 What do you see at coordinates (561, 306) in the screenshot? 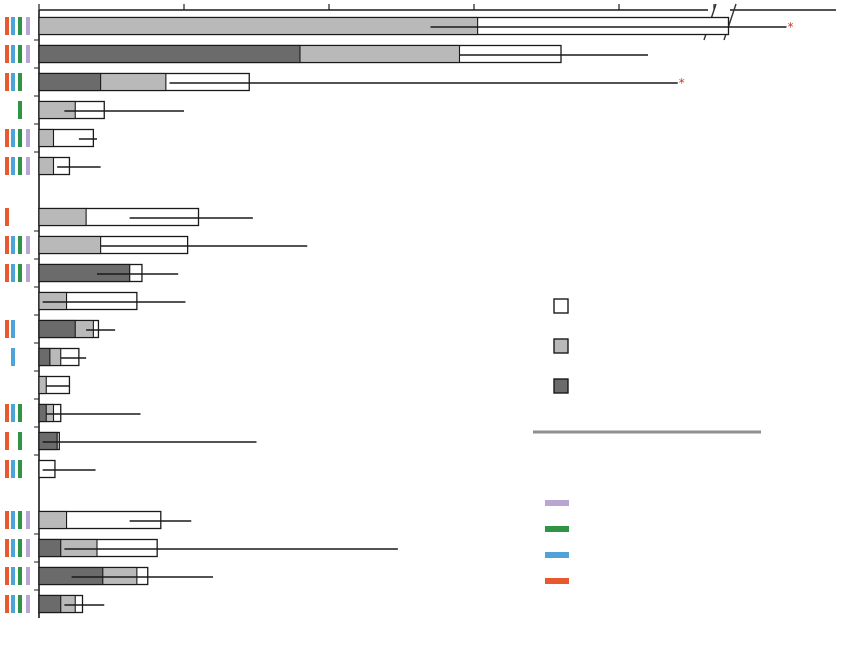
I see `legend-swatch-open` at bounding box center [561, 306].